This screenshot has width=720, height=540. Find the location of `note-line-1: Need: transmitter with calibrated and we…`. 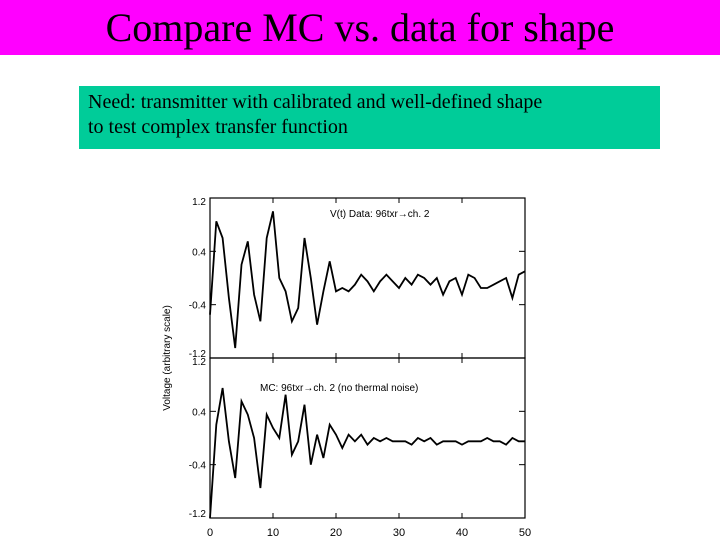

note-line-1: Need: transmitter with calibrated and we… is located at coordinates (315, 102).